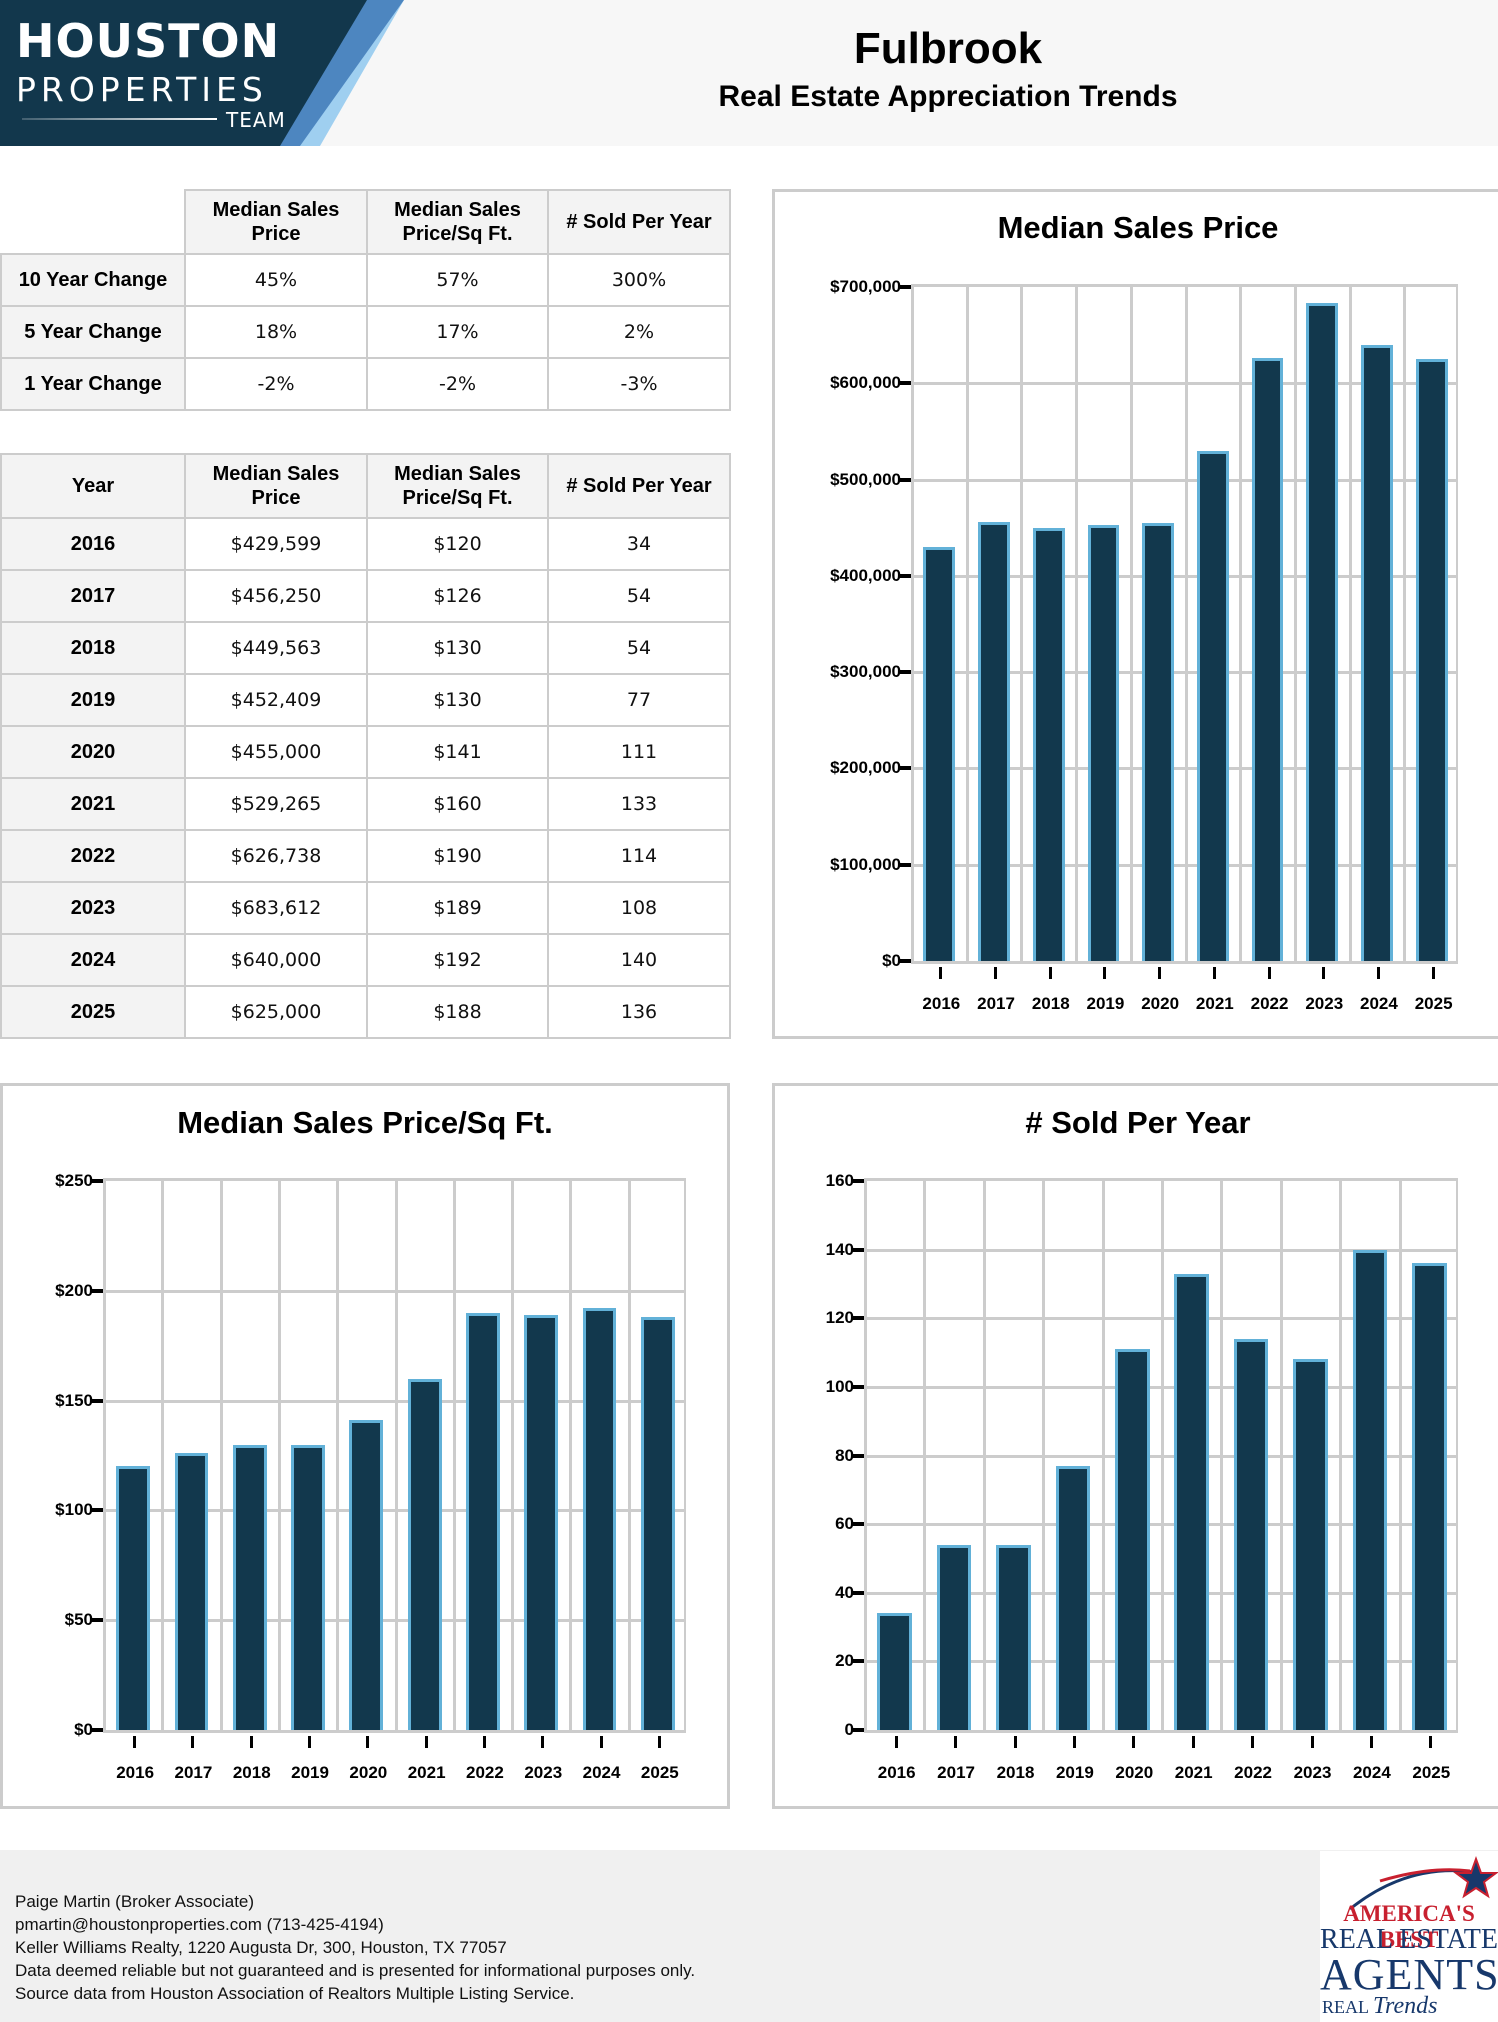  Describe the element at coordinates (1074, 1772) in the screenshot. I see `x-axis-label: 2019` at that location.